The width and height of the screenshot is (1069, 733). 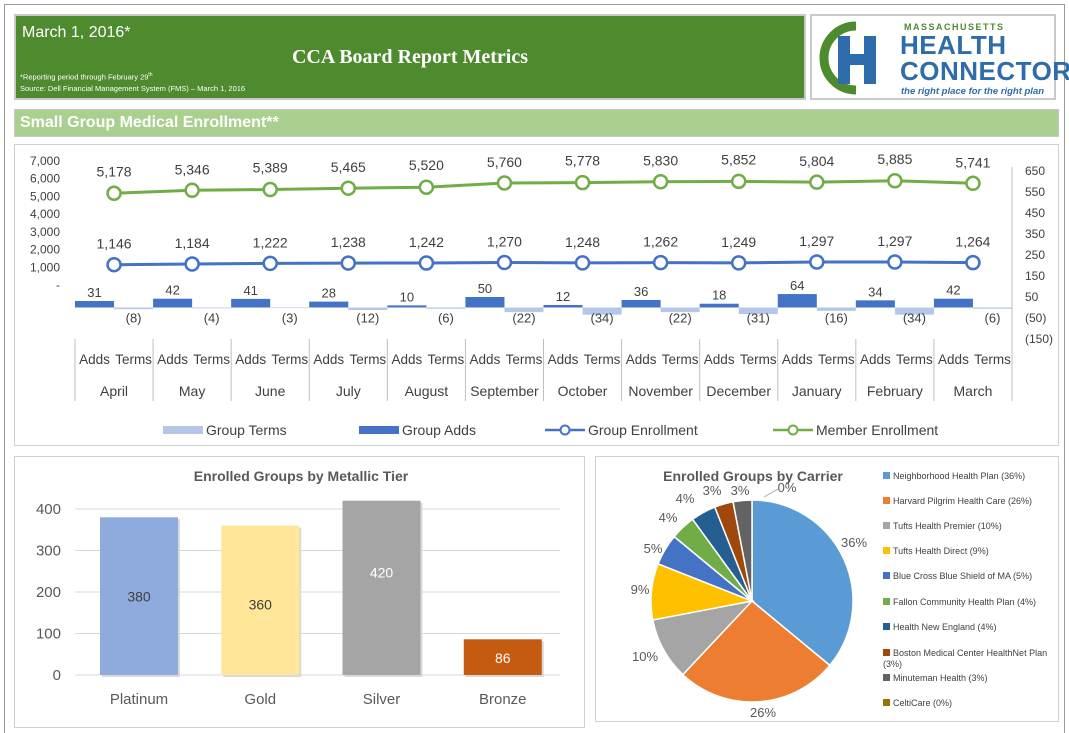 I want to click on label-group-enrollment: 1,146, so click(x=114, y=244).